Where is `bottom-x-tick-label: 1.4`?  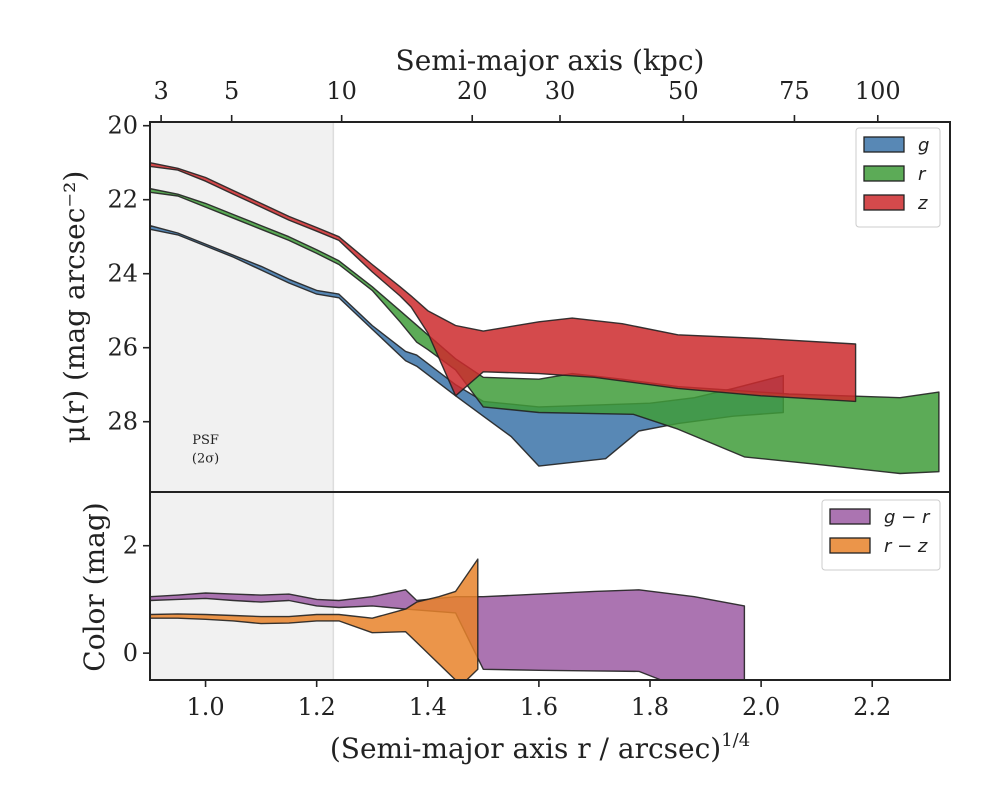
bottom-x-tick-label: 1.4 is located at coordinates (428, 707).